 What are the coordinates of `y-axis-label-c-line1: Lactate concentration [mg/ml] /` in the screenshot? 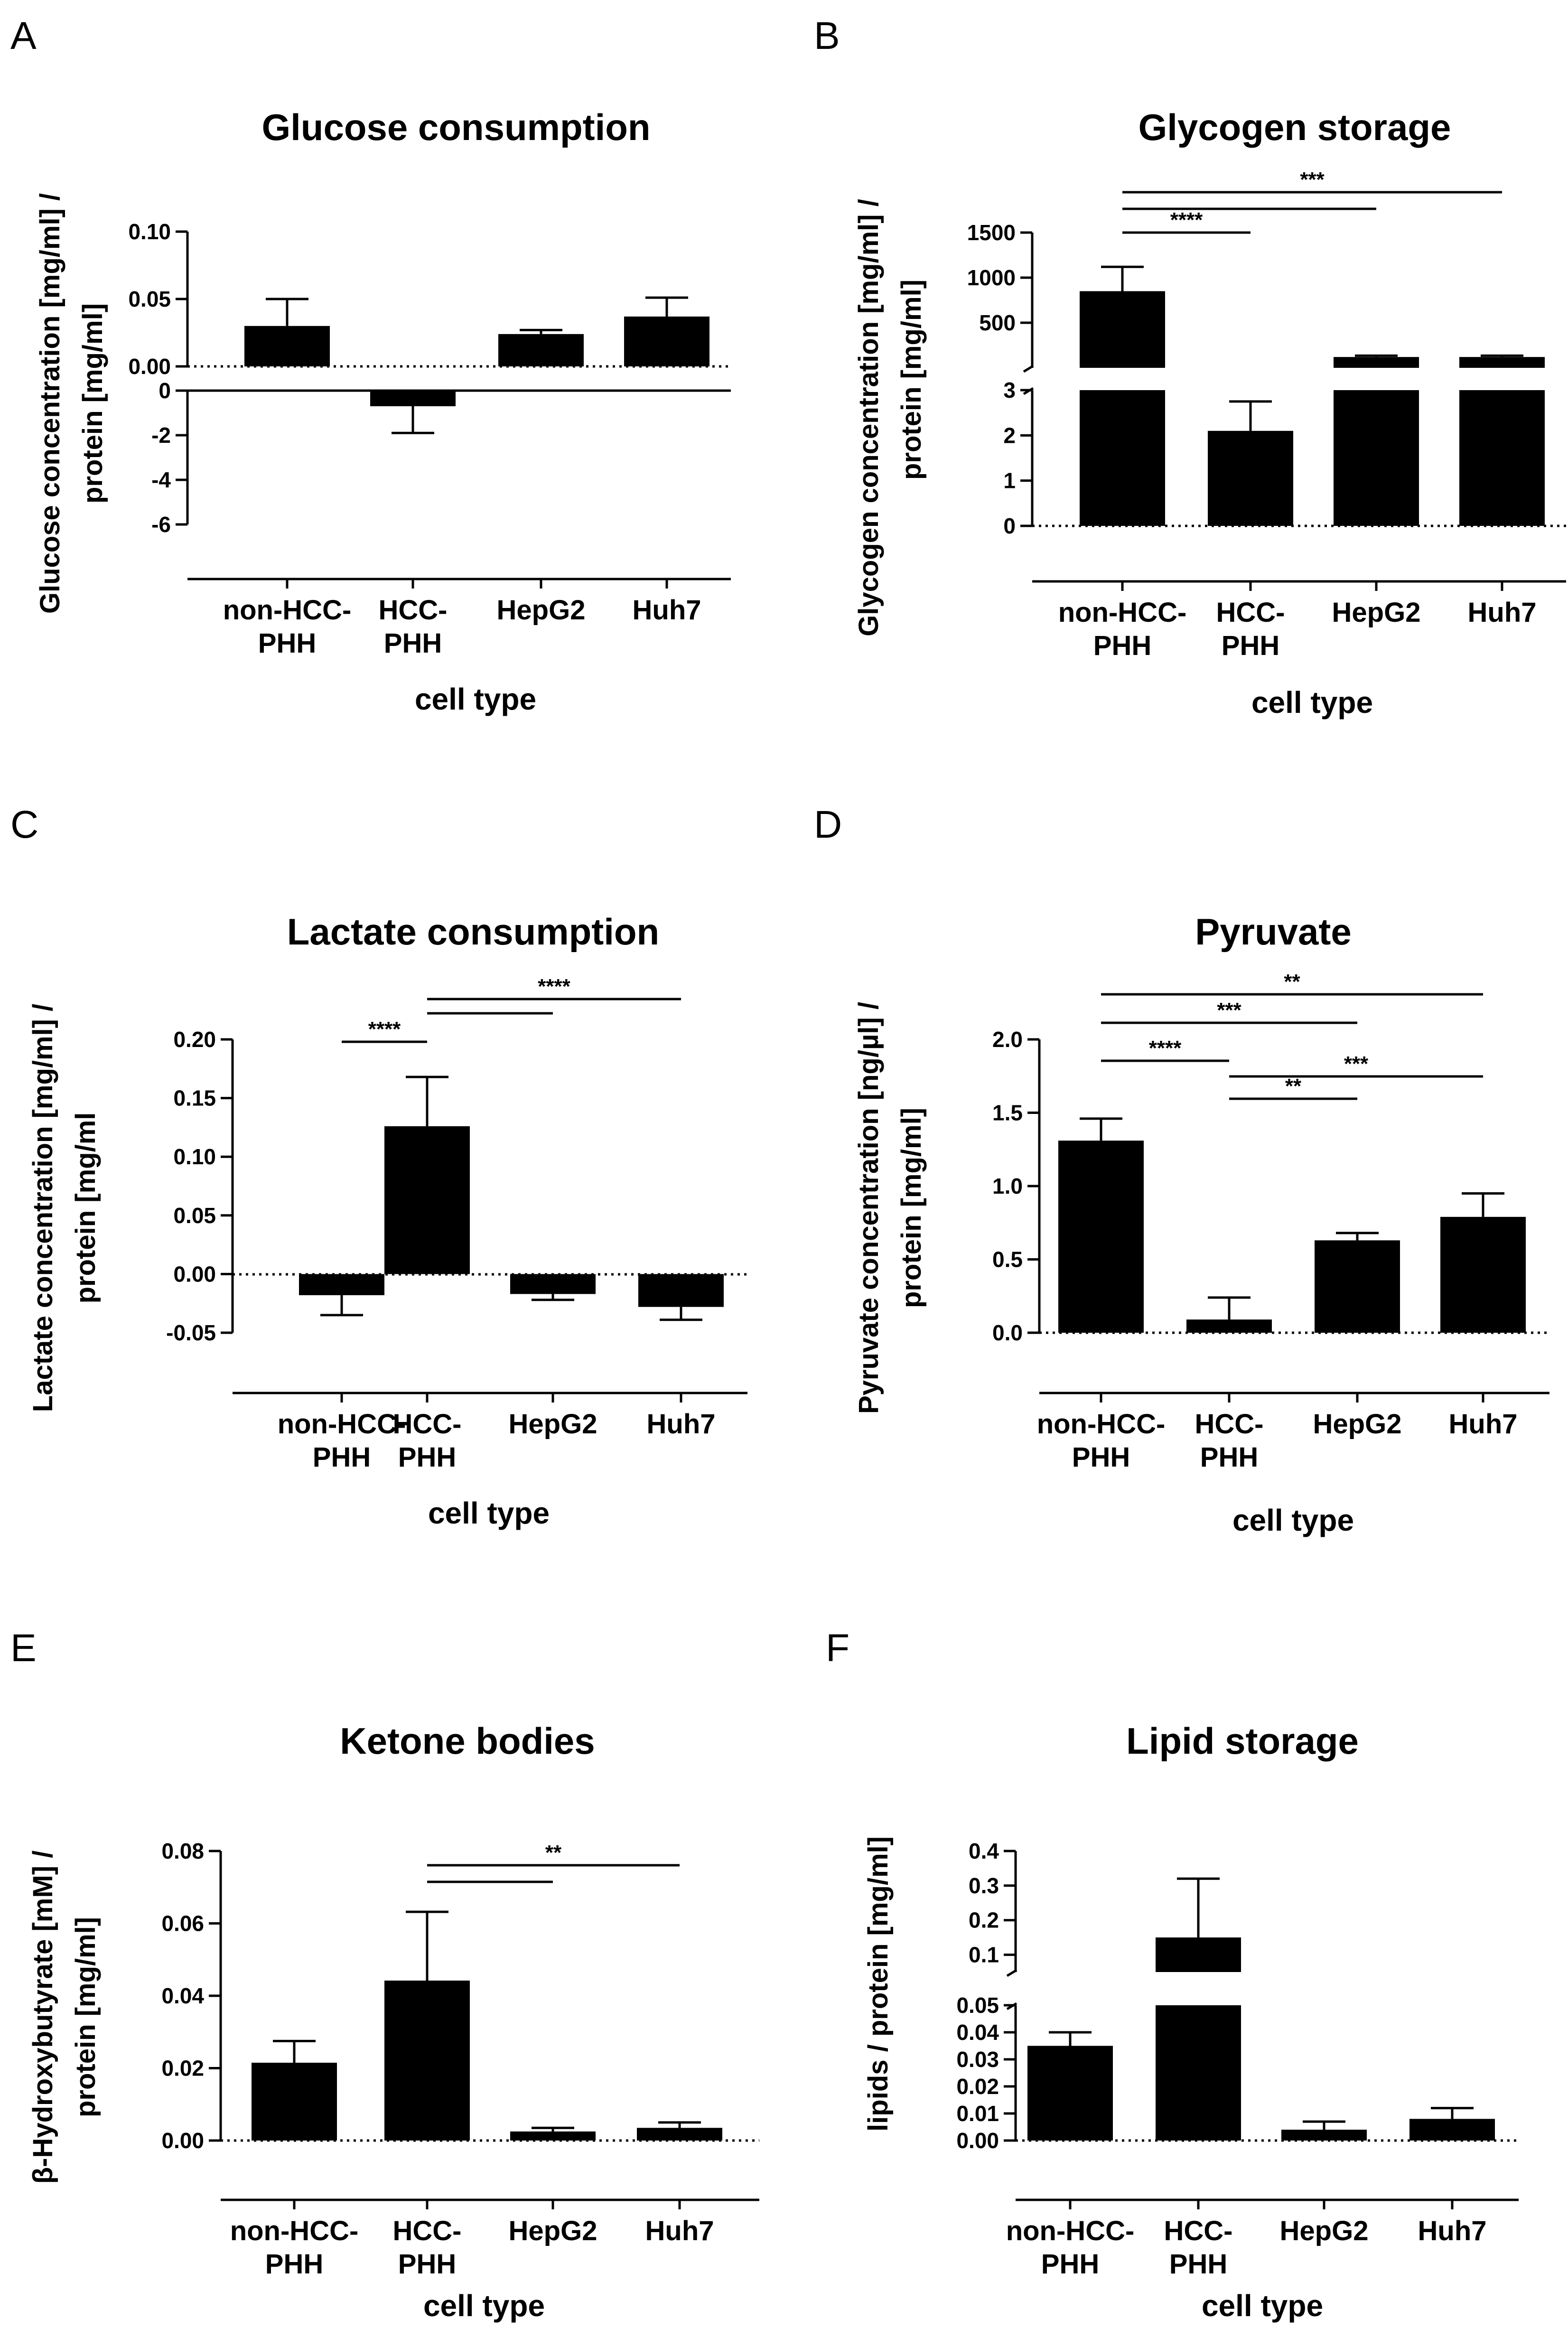 It's located at (43, 1208).